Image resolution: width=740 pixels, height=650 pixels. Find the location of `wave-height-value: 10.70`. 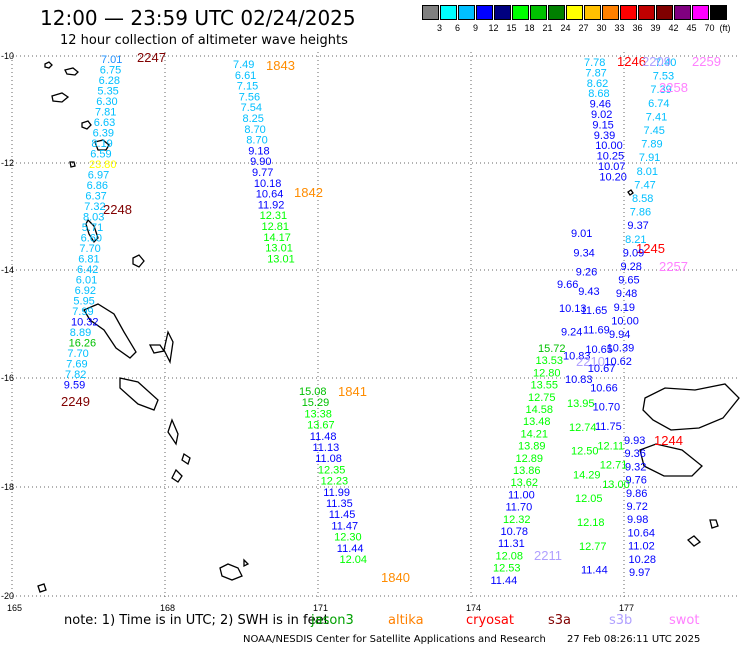

wave-height-value: 10.70 is located at coordinates (607, 408).